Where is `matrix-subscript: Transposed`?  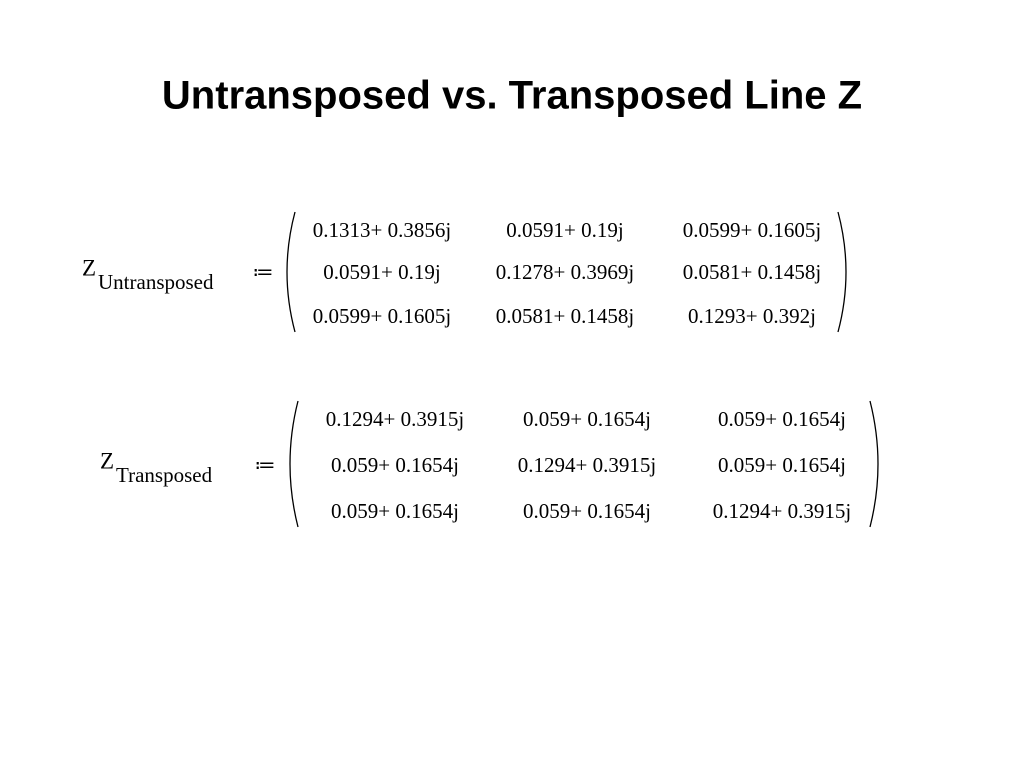 matrix-subscript: Transposed is located at coordinates (164, 475).